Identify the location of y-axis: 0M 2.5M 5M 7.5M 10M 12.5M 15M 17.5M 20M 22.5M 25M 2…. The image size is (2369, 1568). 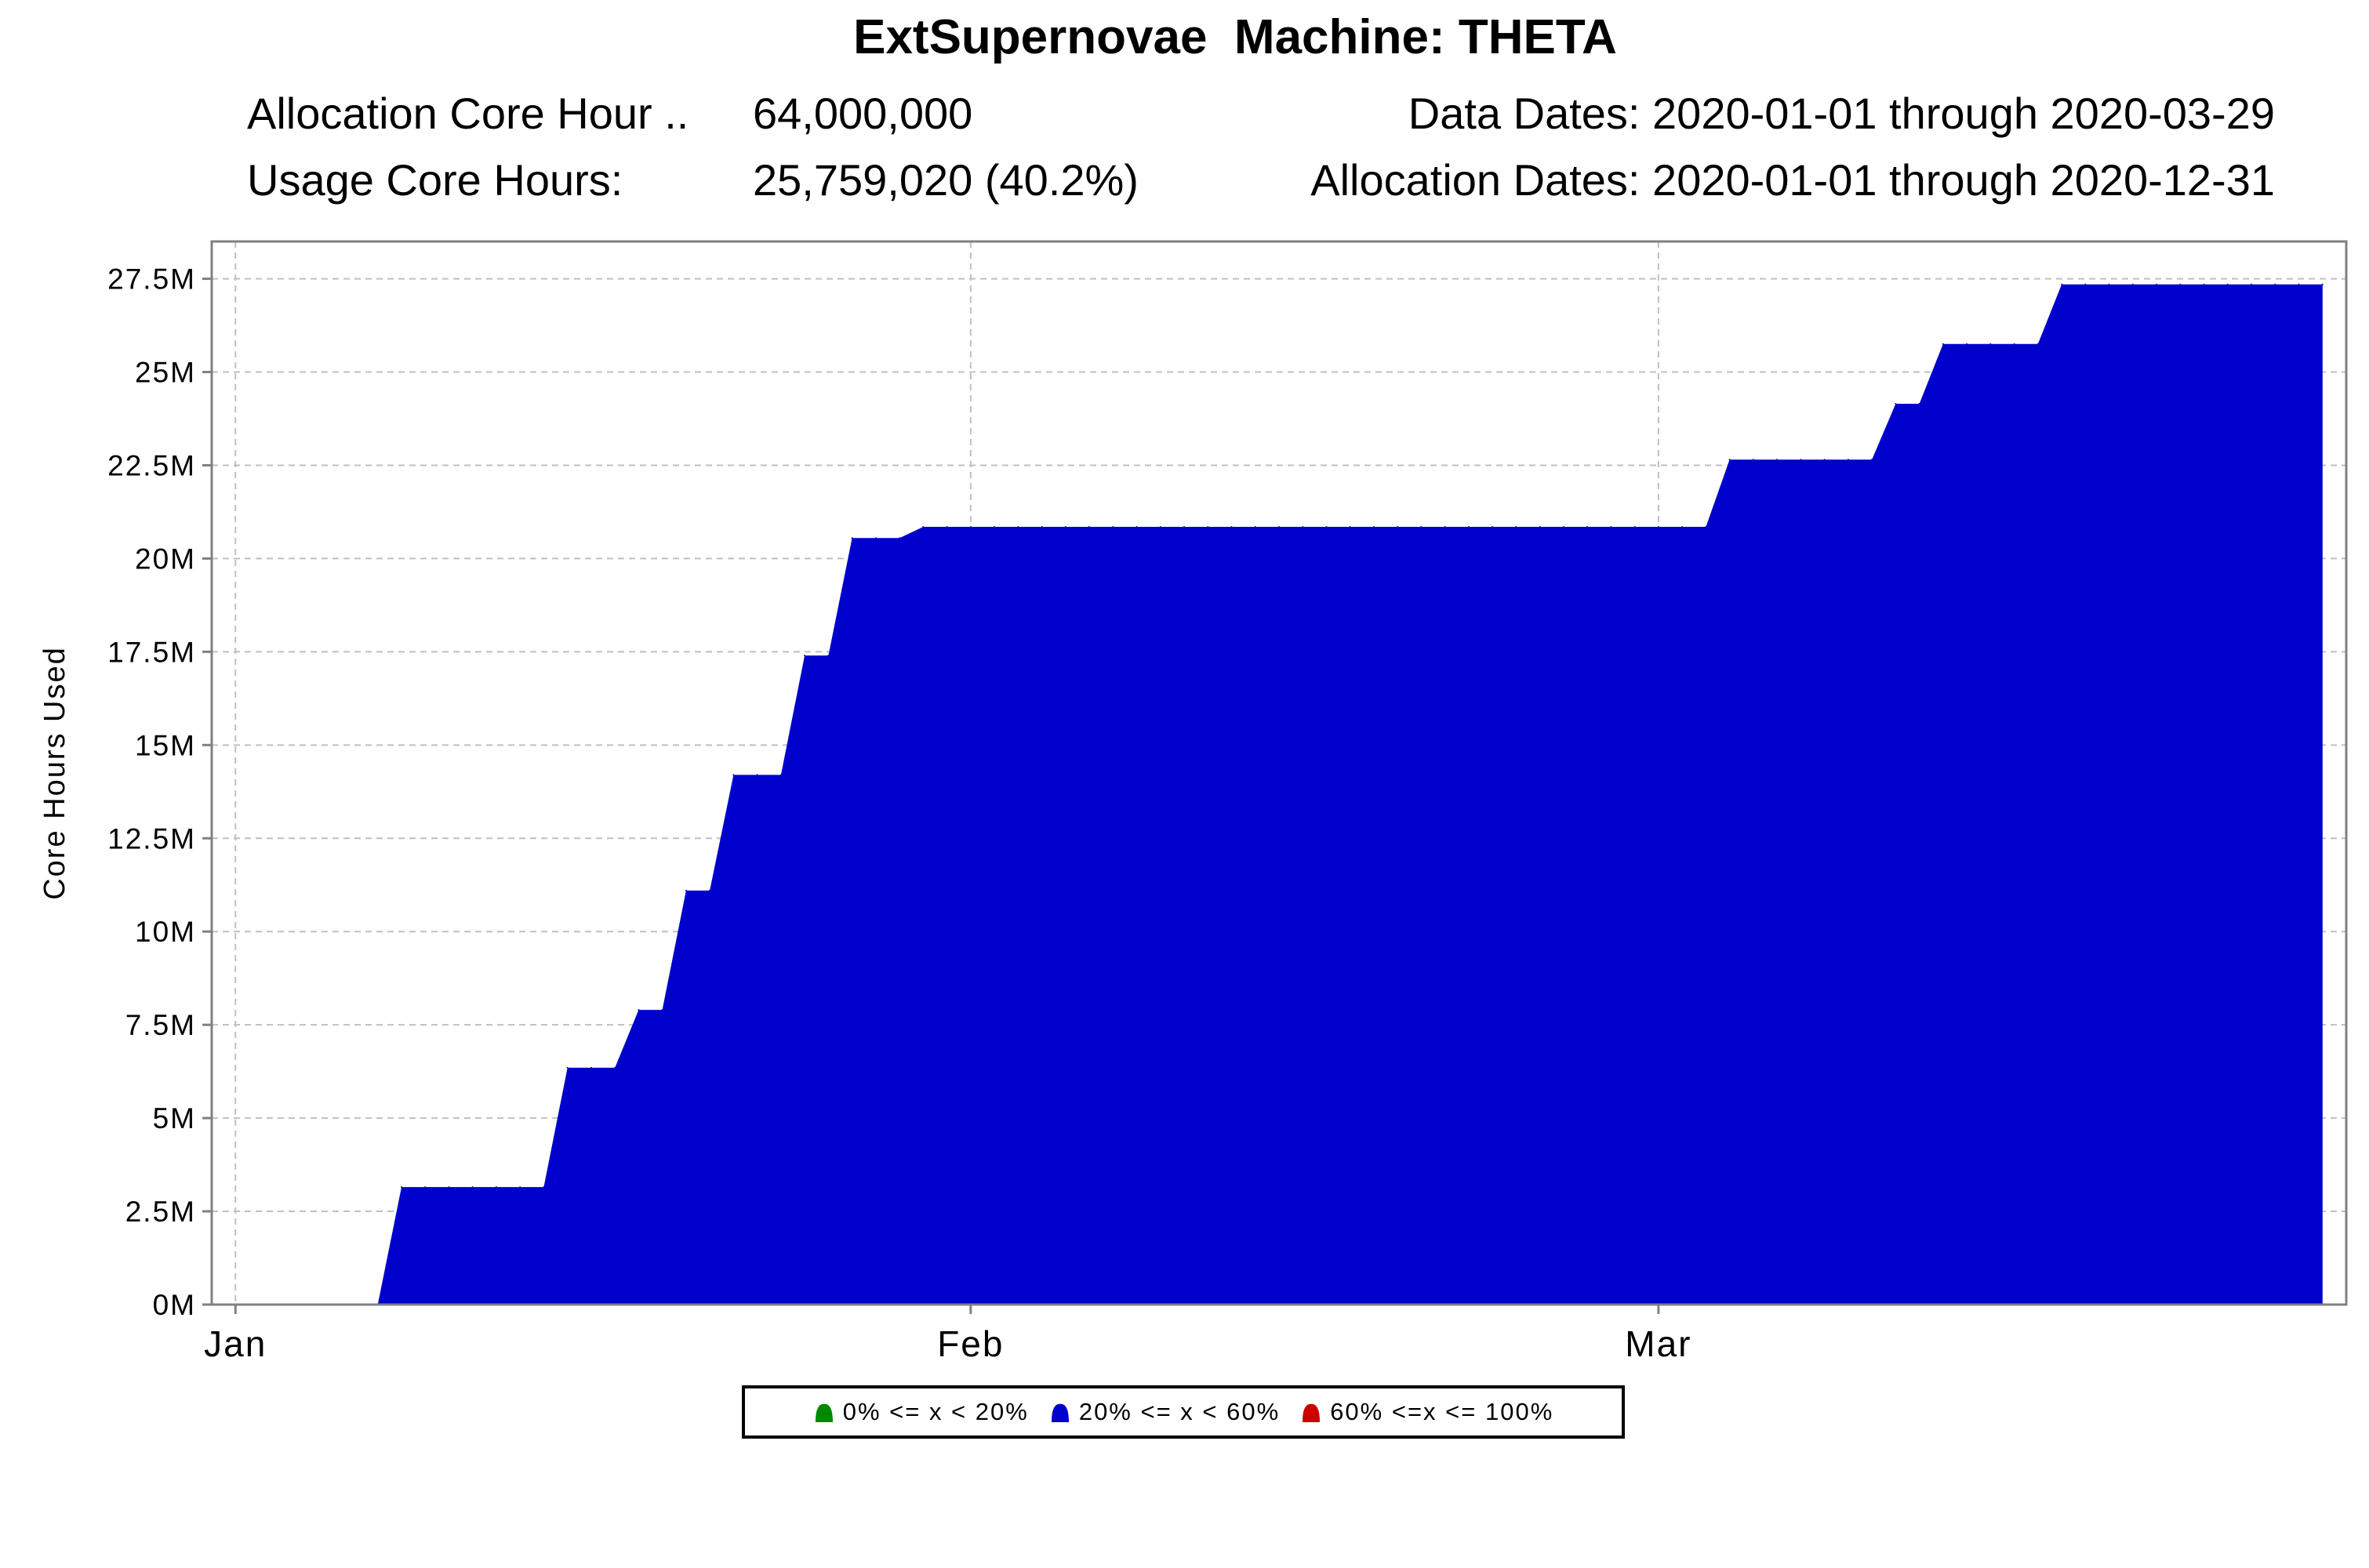
(160, 792).